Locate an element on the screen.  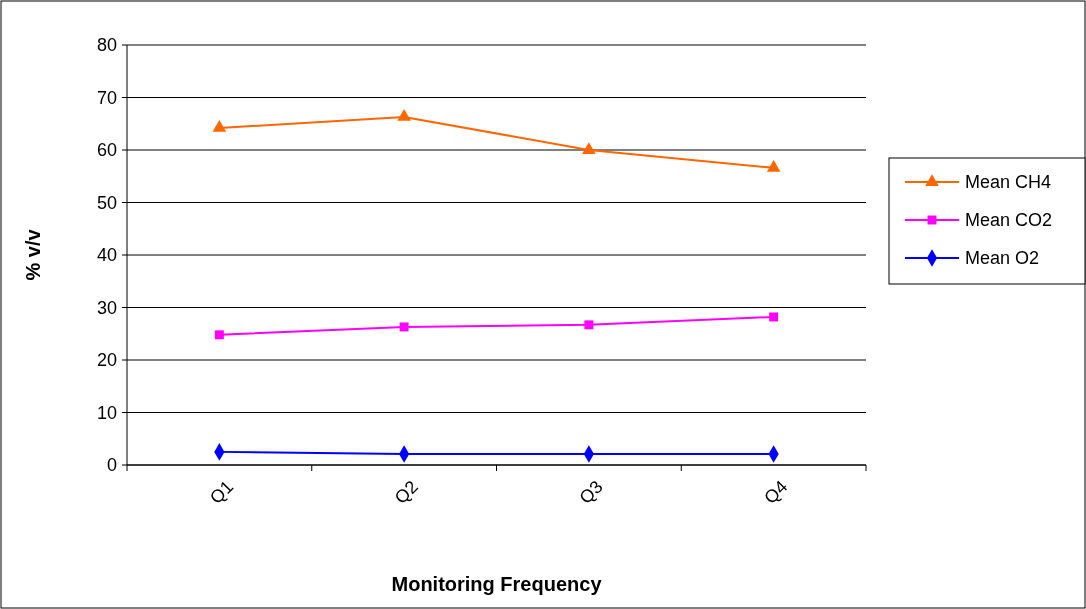
y-tick-label: 60 is located at coordinates (106, 150).